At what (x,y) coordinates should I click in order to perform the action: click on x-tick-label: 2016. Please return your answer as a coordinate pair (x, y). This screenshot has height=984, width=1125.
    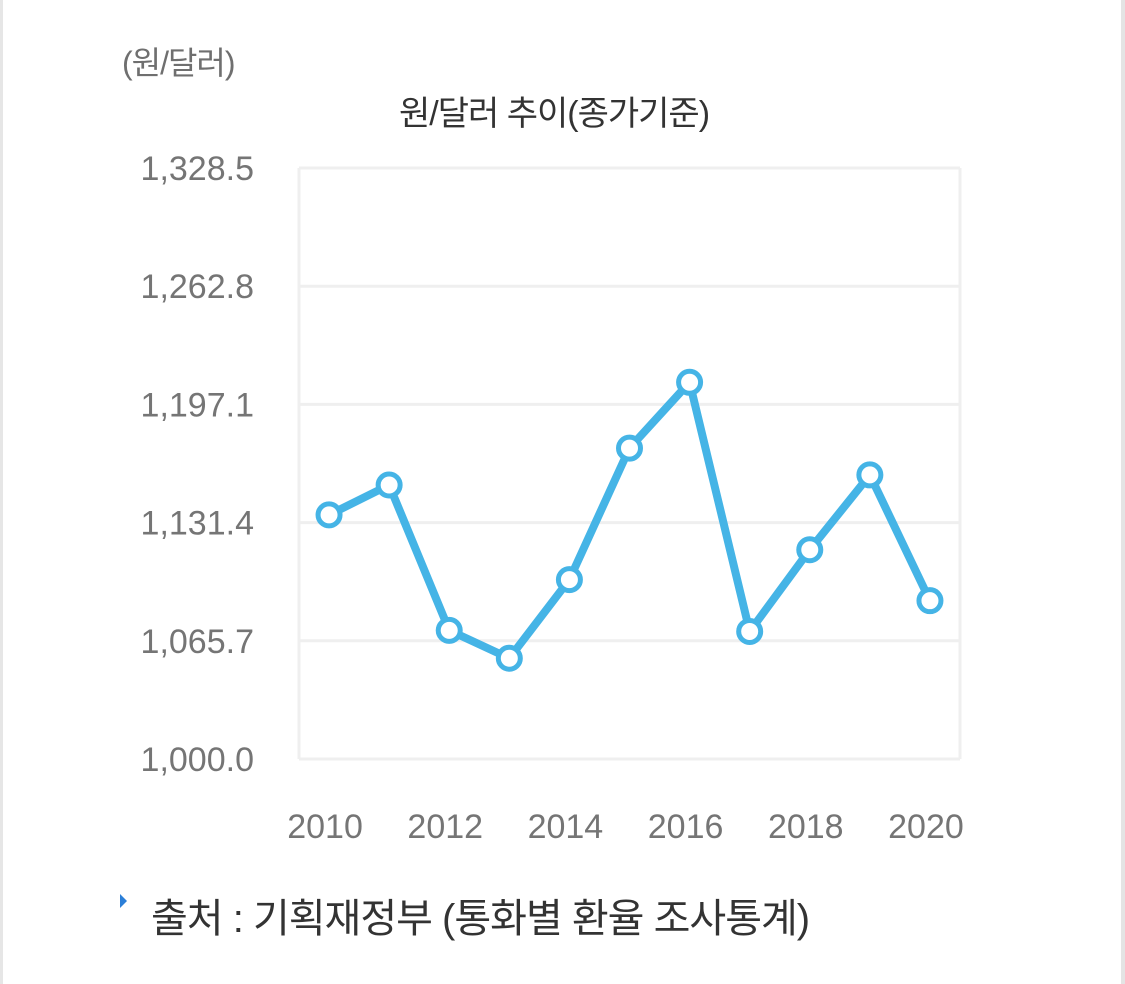
    Looking at the image, I should click on (686, 827).